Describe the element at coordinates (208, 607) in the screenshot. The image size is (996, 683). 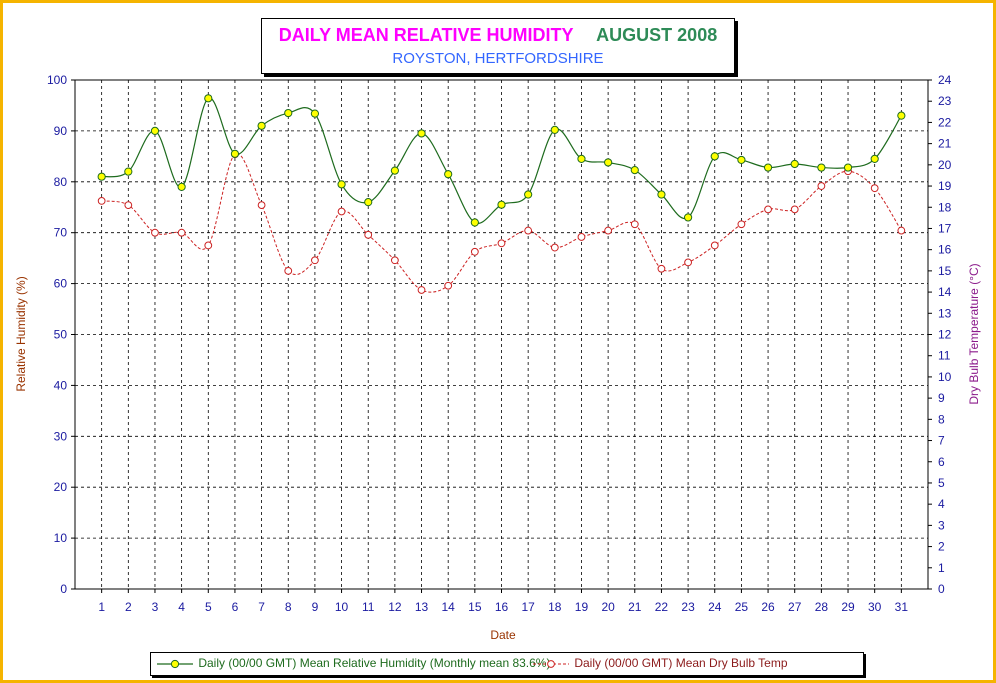
I see `x-tick-label: 5` at that location.